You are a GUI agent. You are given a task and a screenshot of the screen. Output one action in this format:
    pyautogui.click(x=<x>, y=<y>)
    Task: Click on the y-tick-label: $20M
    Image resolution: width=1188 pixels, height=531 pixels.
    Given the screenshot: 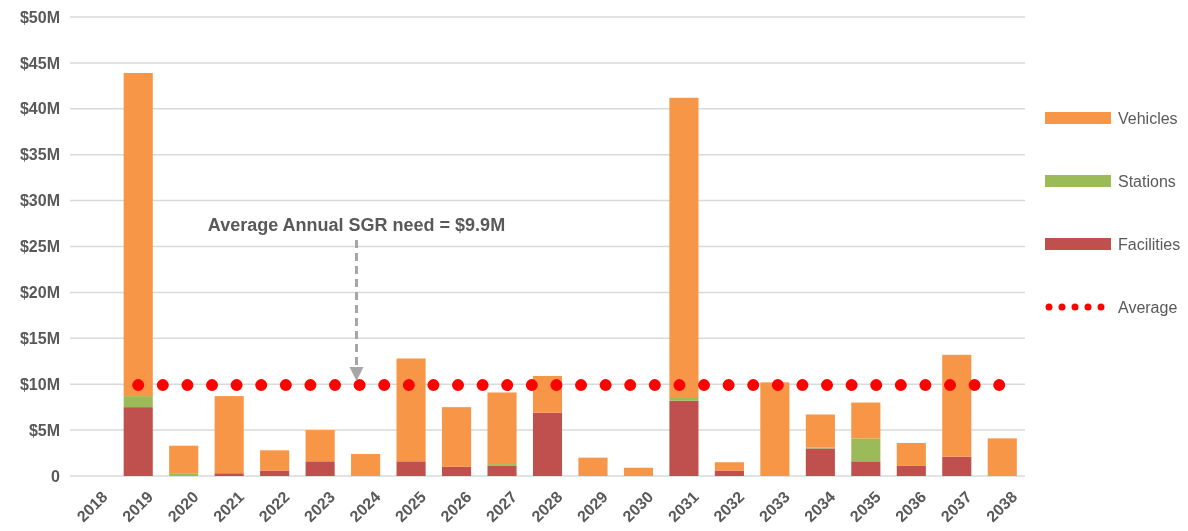 What is the action you would take?
    pyautogui.click(x=39, y=292)
    